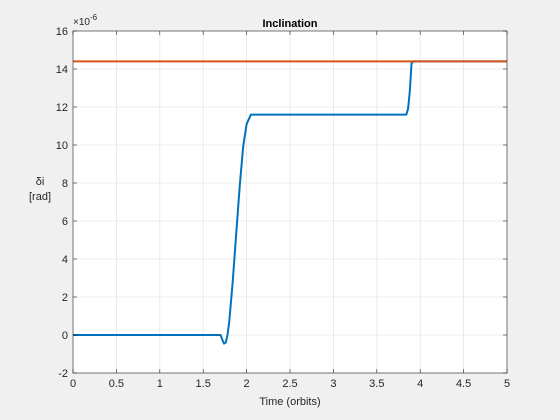  I want to click on y-exponent-base: ×10, so click(81, 22).